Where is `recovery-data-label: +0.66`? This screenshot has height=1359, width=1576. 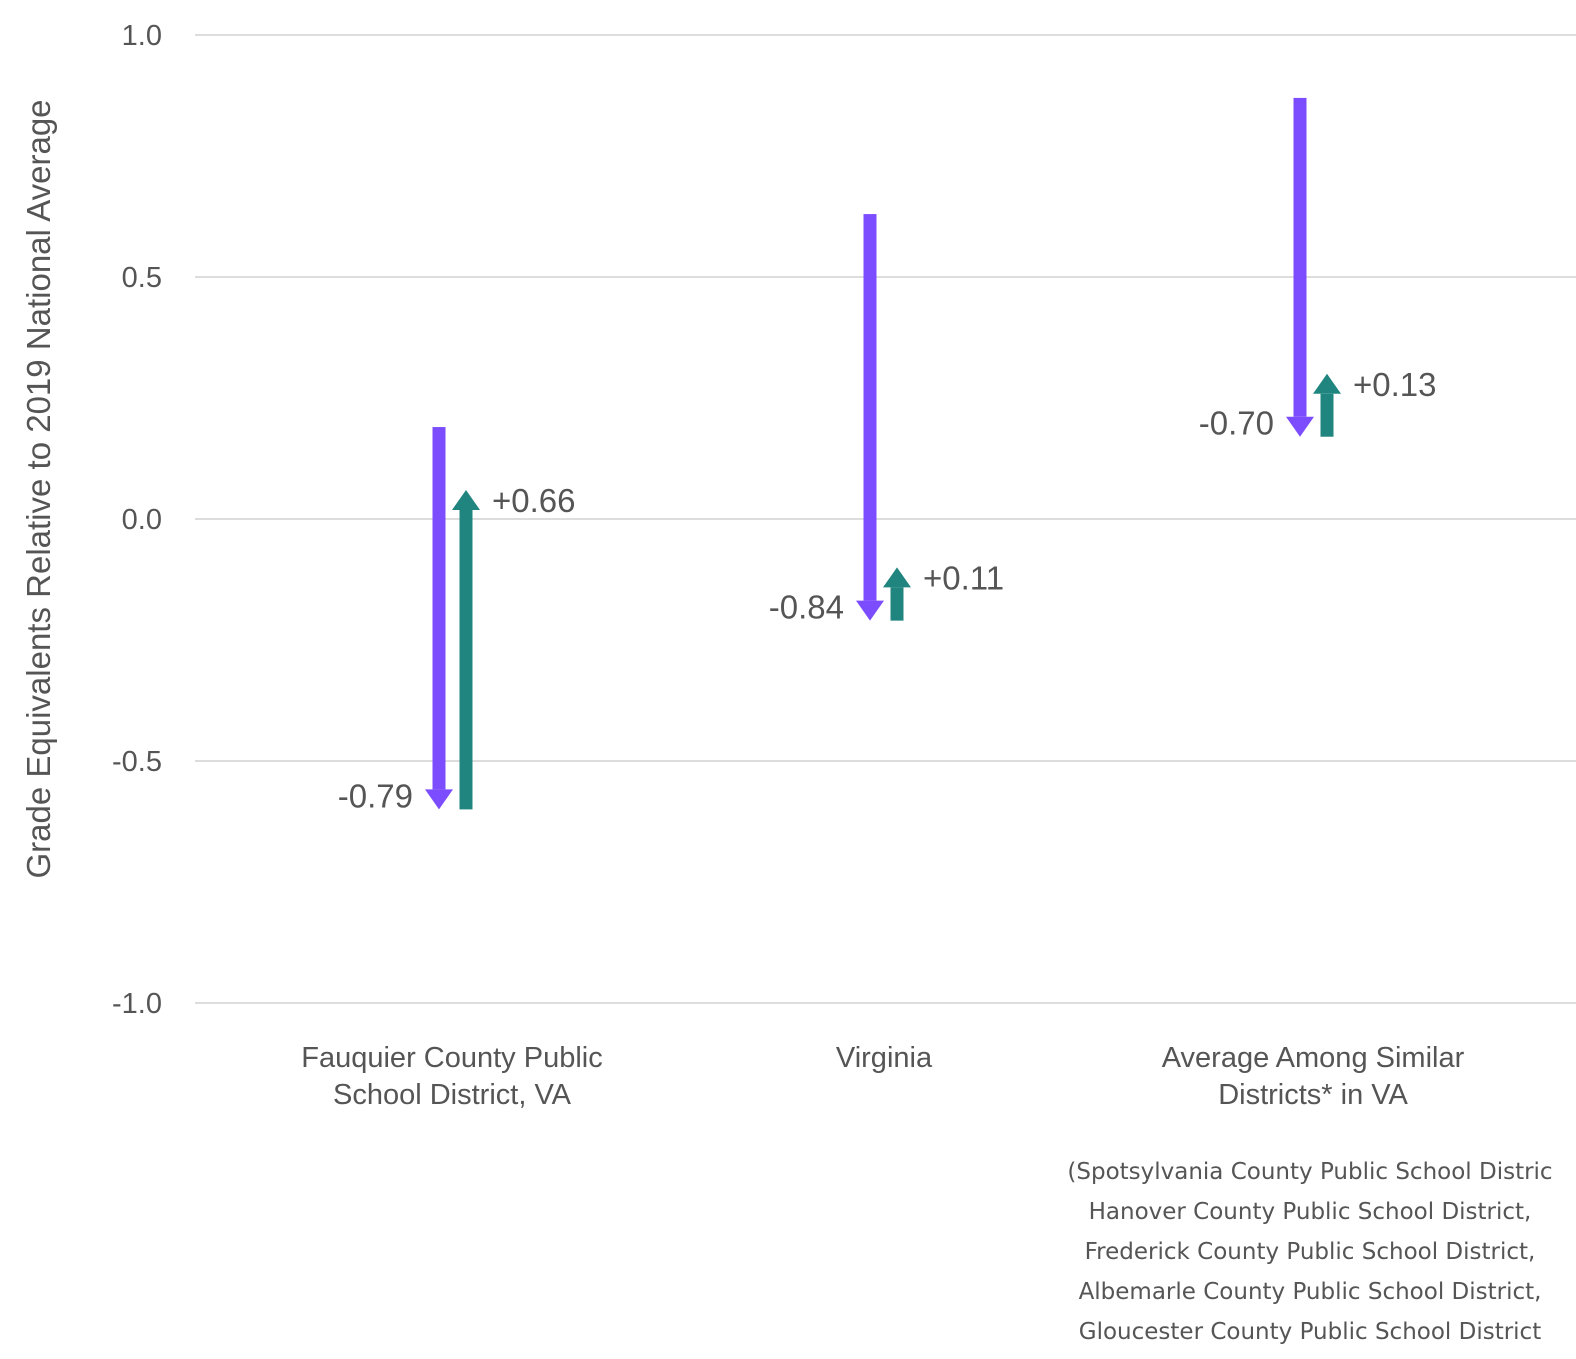
recovery-data-label: +0.66 is located at coordinates (534, 500).